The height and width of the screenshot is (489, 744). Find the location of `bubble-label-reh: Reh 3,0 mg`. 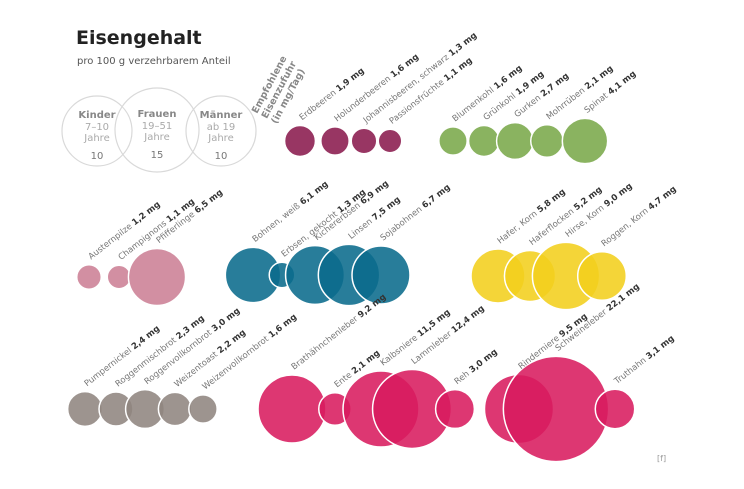

bubble-label-reh: Reh 3,0 mg is located at coordinates (476, 367).